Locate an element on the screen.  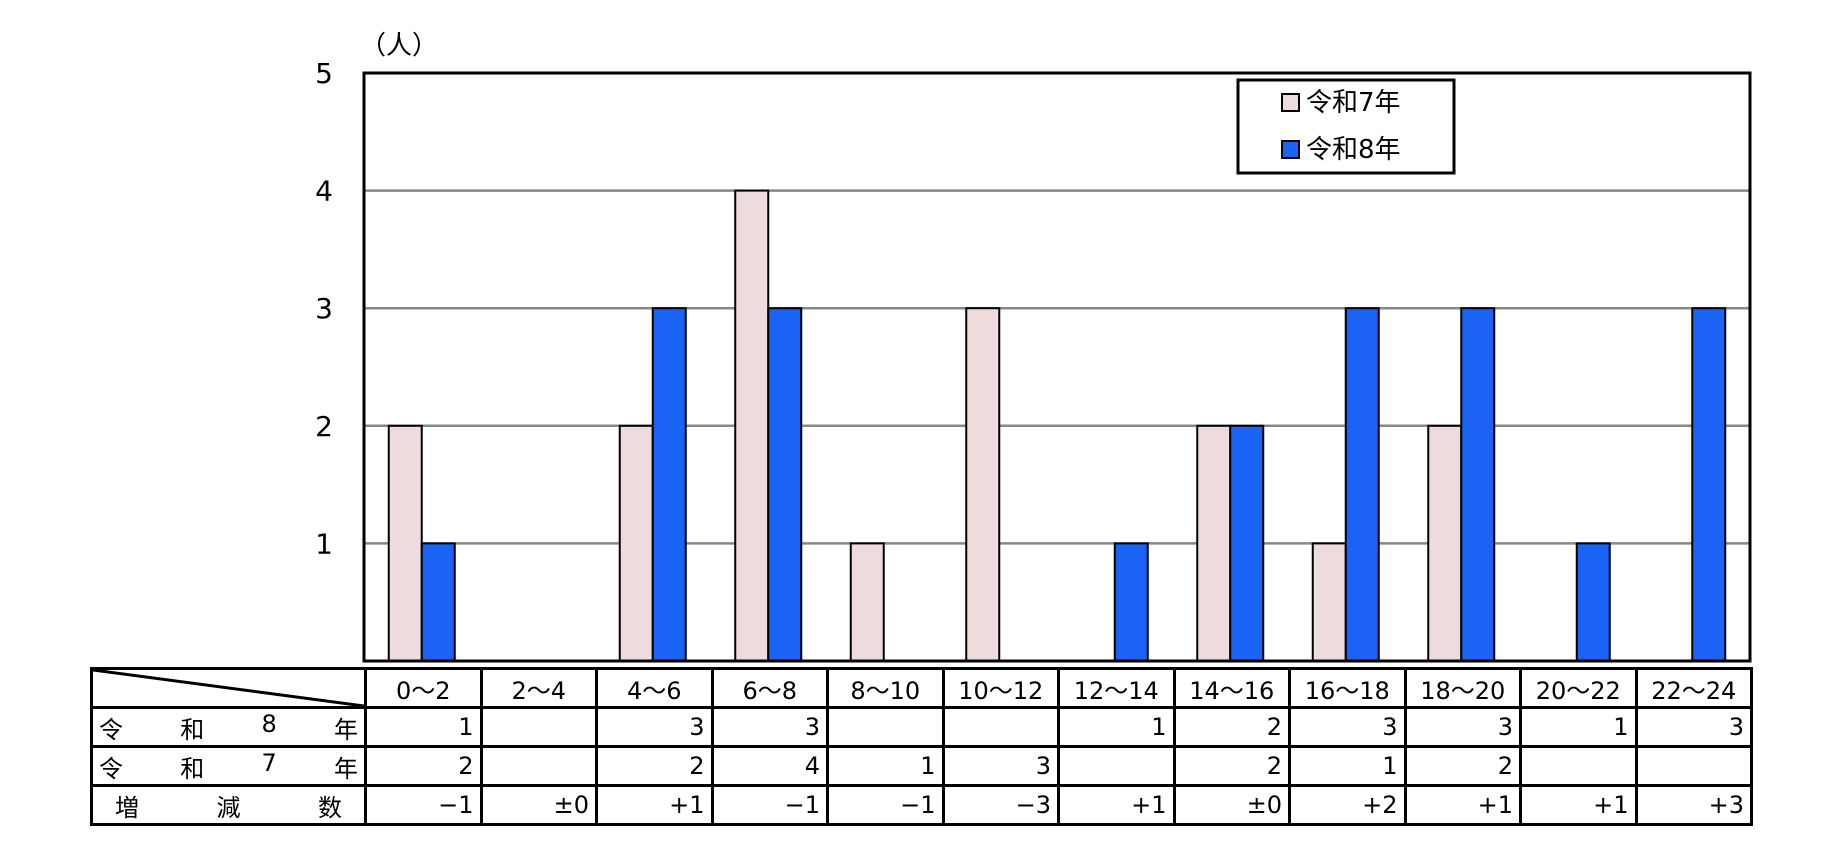
legend-box is located at coordinates (1346, 126).